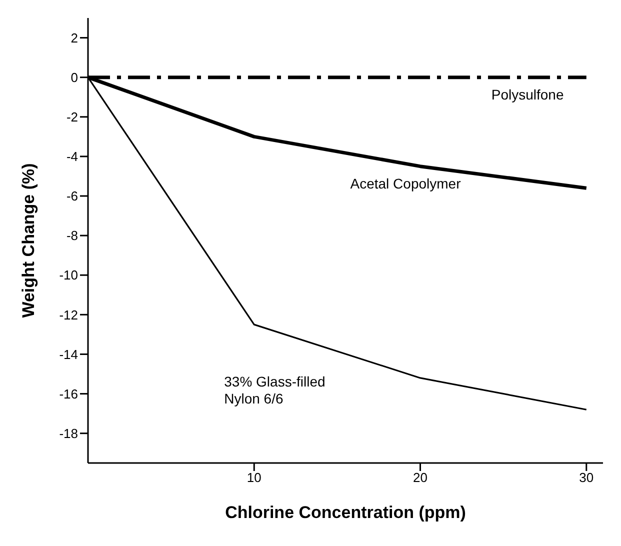 This screenshot has height=546, width=621. Describe the element at coordinates (74, 77) in the screenshot. I see `y-tick-label: 0` at that location.